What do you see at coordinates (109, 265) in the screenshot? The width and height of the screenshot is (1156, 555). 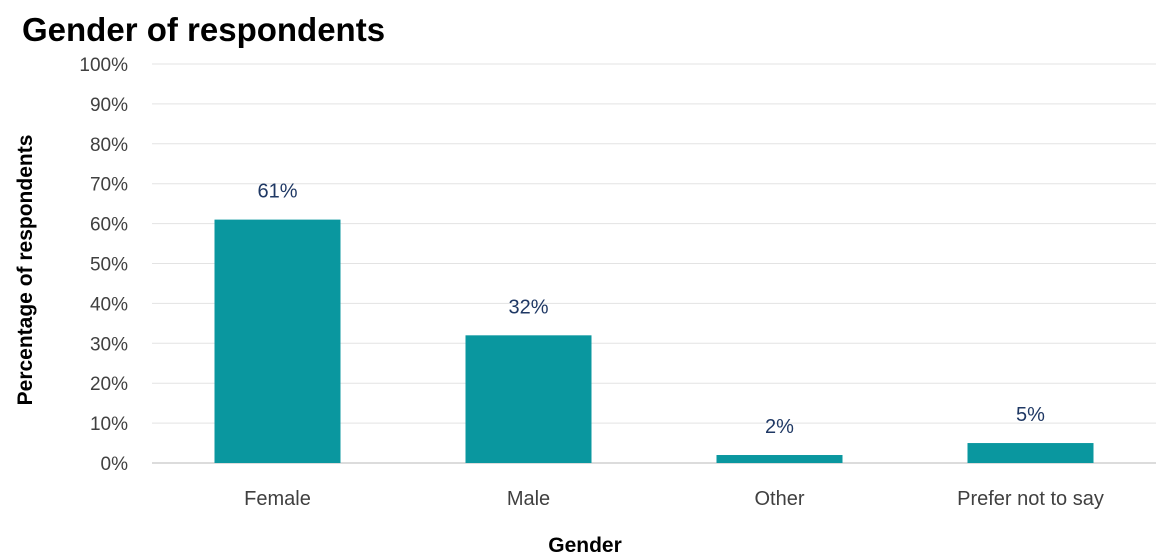 I see `y-tick-label: 50%` at bounding box center [109, 265].